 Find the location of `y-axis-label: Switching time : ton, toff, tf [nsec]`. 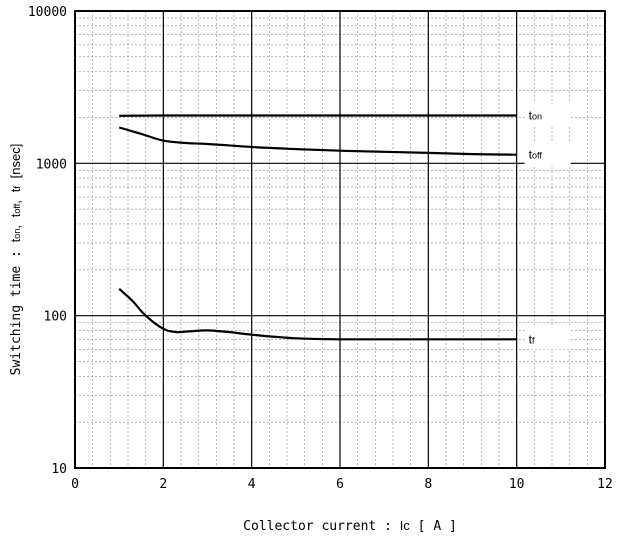

y-axis-label: Switching time : ton, toff, tf [nsec] is located at coordinates (16, 260).